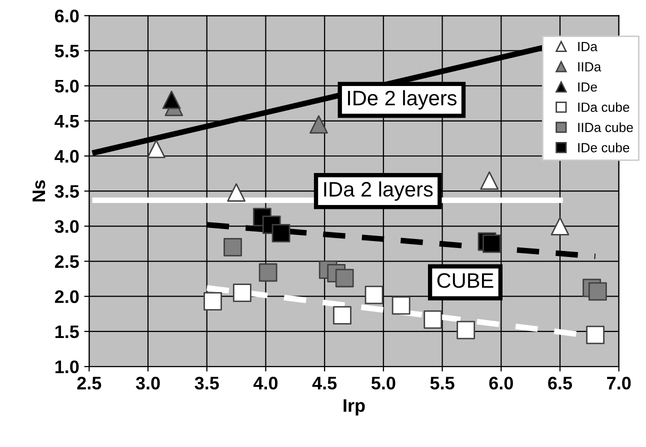 This screenshot has height=447, width=646. I want to click on y-tick-label: 5.5, so click(66, 51).